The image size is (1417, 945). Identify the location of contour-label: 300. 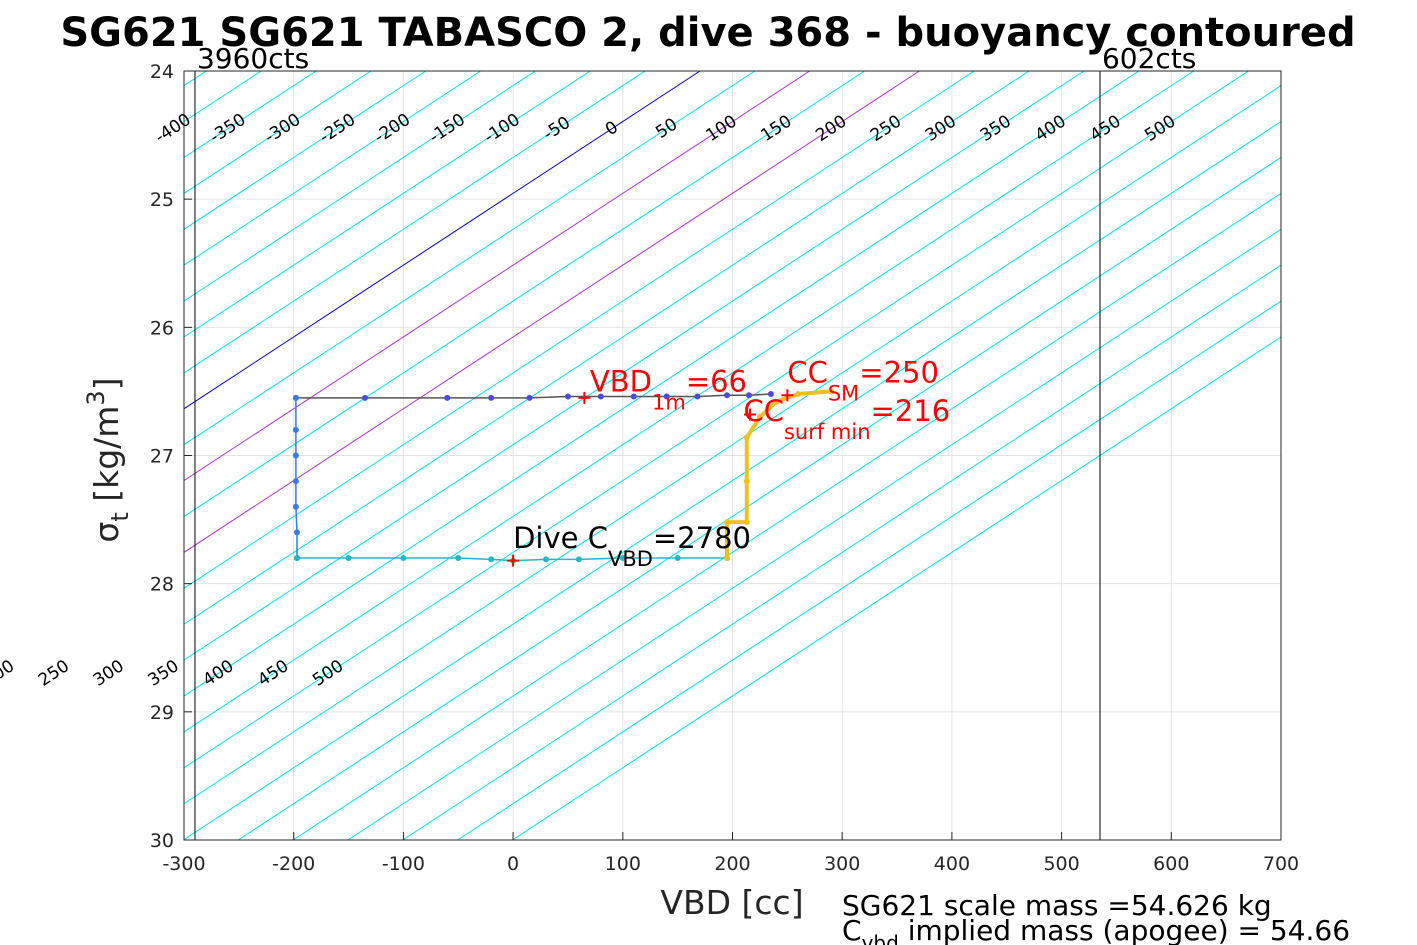
(109, 673).